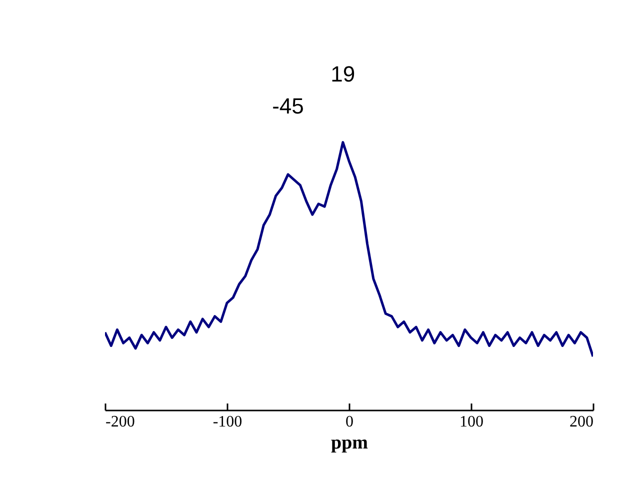 Image resolution: width=634 pixels, height=499 pixels. Describe the element at coordinates (582, 422) in the screenshot. I see `x-tick-label: 200` at that location.